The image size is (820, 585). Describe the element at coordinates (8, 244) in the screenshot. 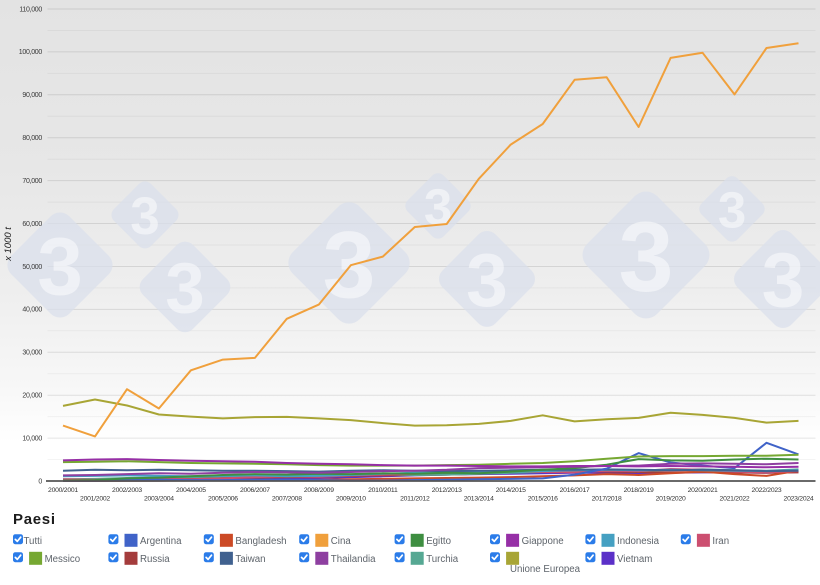

I see `svg-text: x 1000 t` at that location.